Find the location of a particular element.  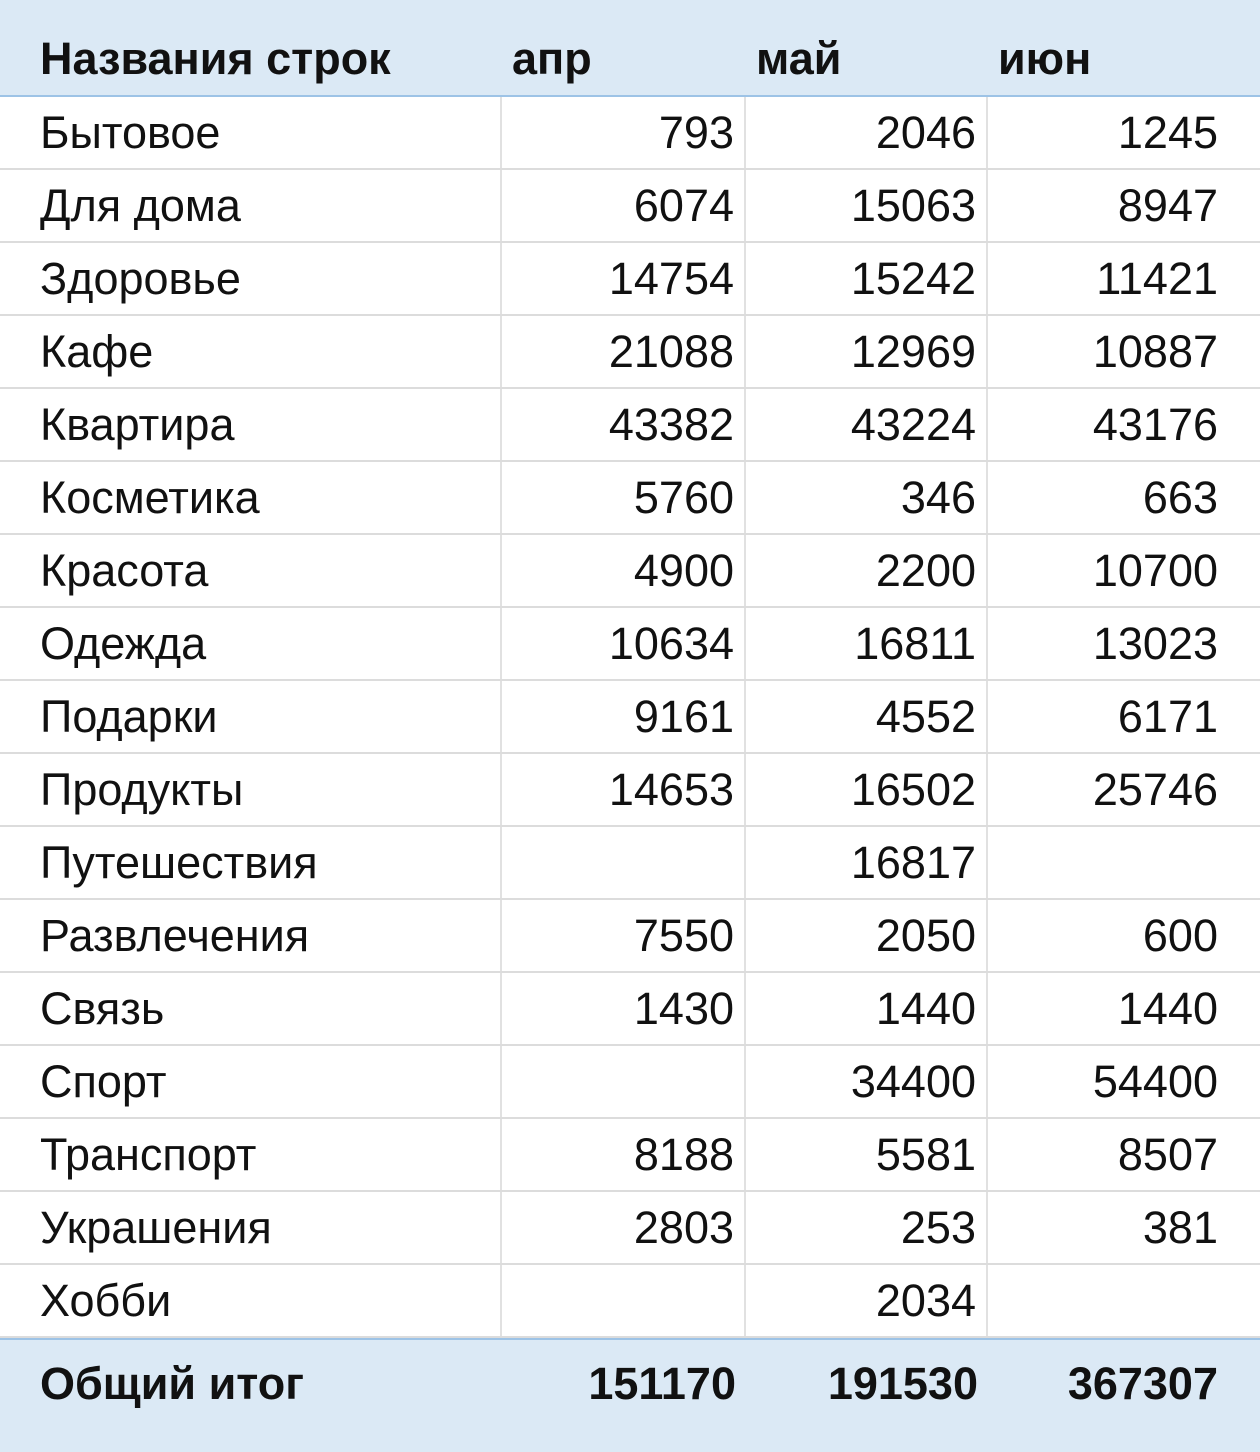

may-value-cell: 2046 is located at coordinates (867, 132).